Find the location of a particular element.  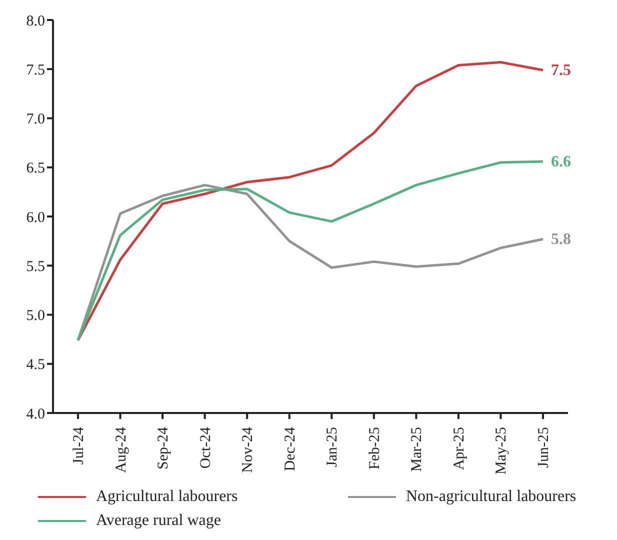

data-label: 5.8 is located at coordinates (561, 239).